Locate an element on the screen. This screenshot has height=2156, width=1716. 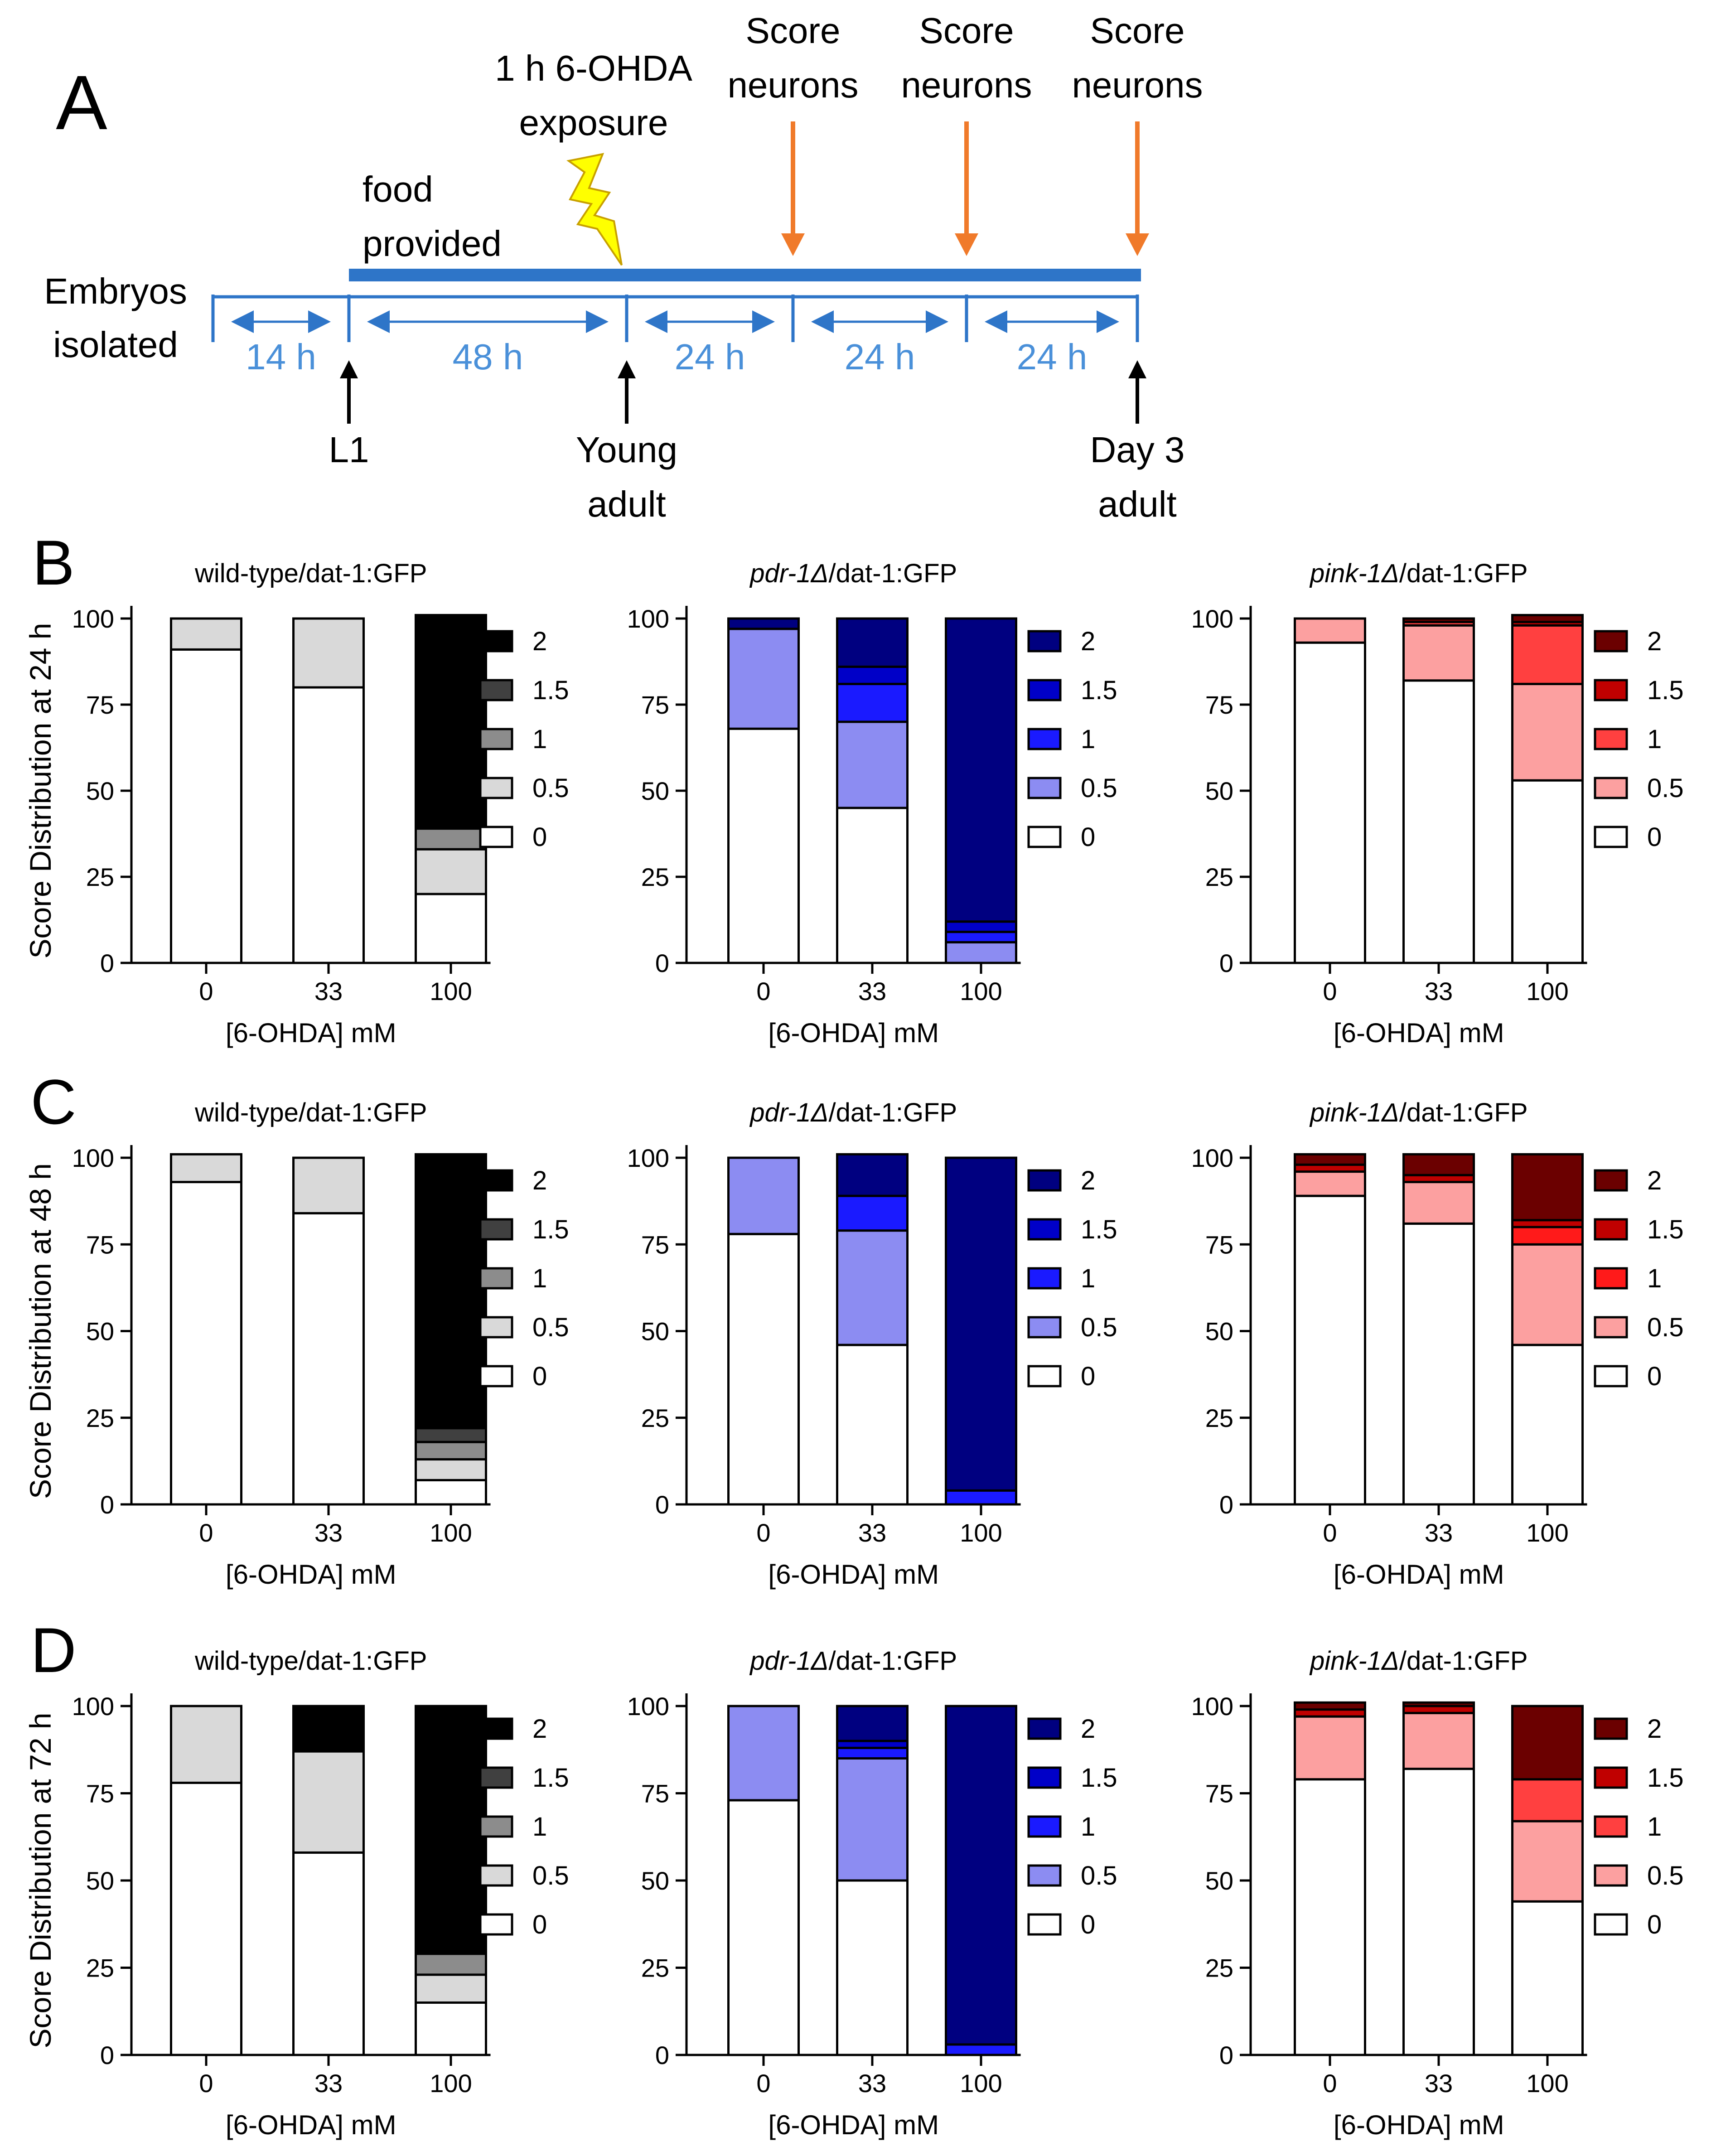
food-provided-label-line: food is located at coordinates (398, 189).